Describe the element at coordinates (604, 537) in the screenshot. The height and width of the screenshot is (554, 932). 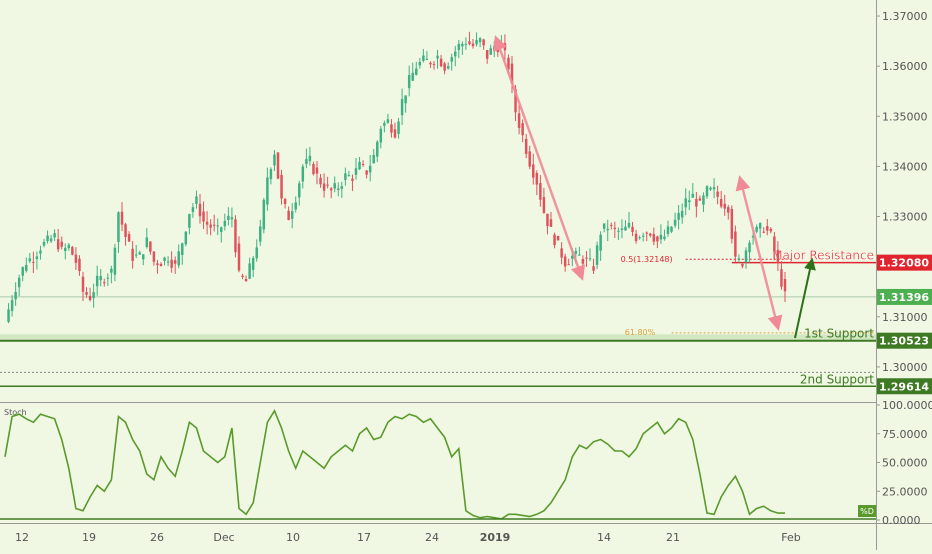
I see `time-tick-label: 14` at that location.